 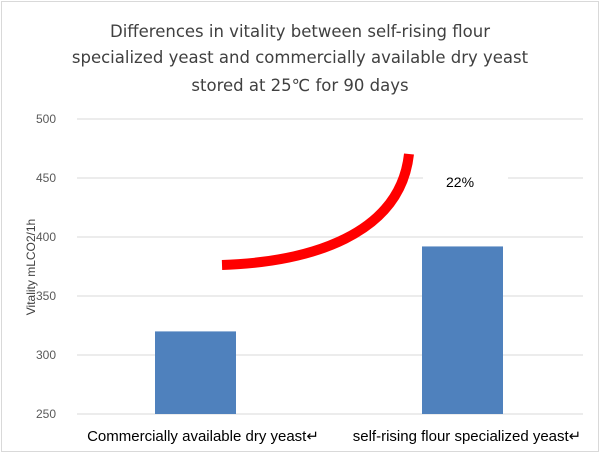 I want to click on y-tick-label: 450, so click(x=46, y=178).